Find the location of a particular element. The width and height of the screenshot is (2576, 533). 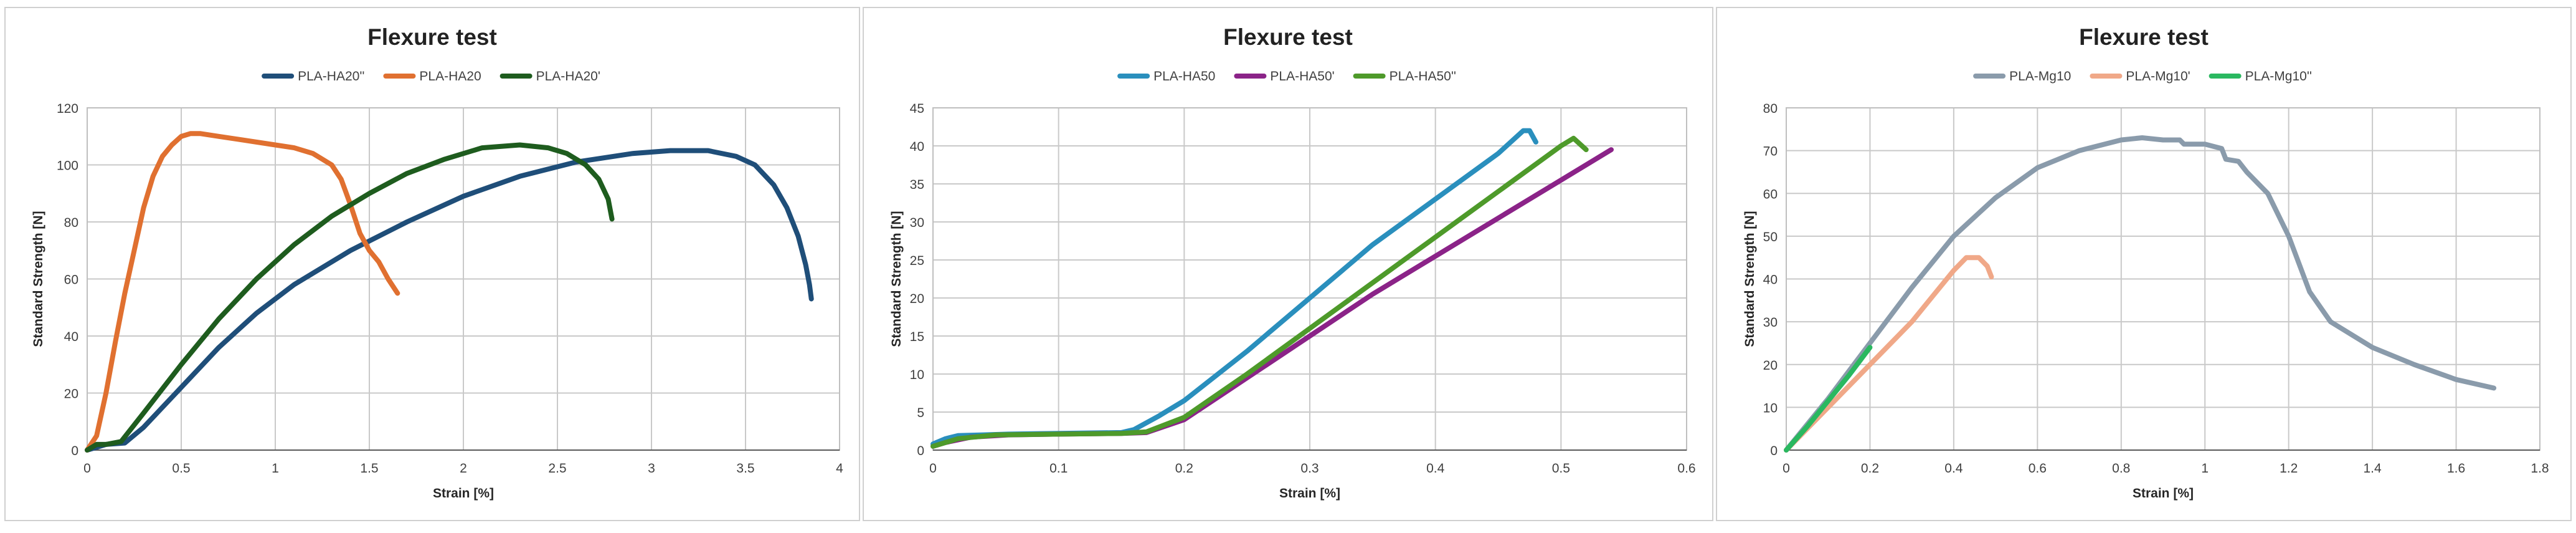

x-tick-label: 2.5 is located at coordinates (557, 468).